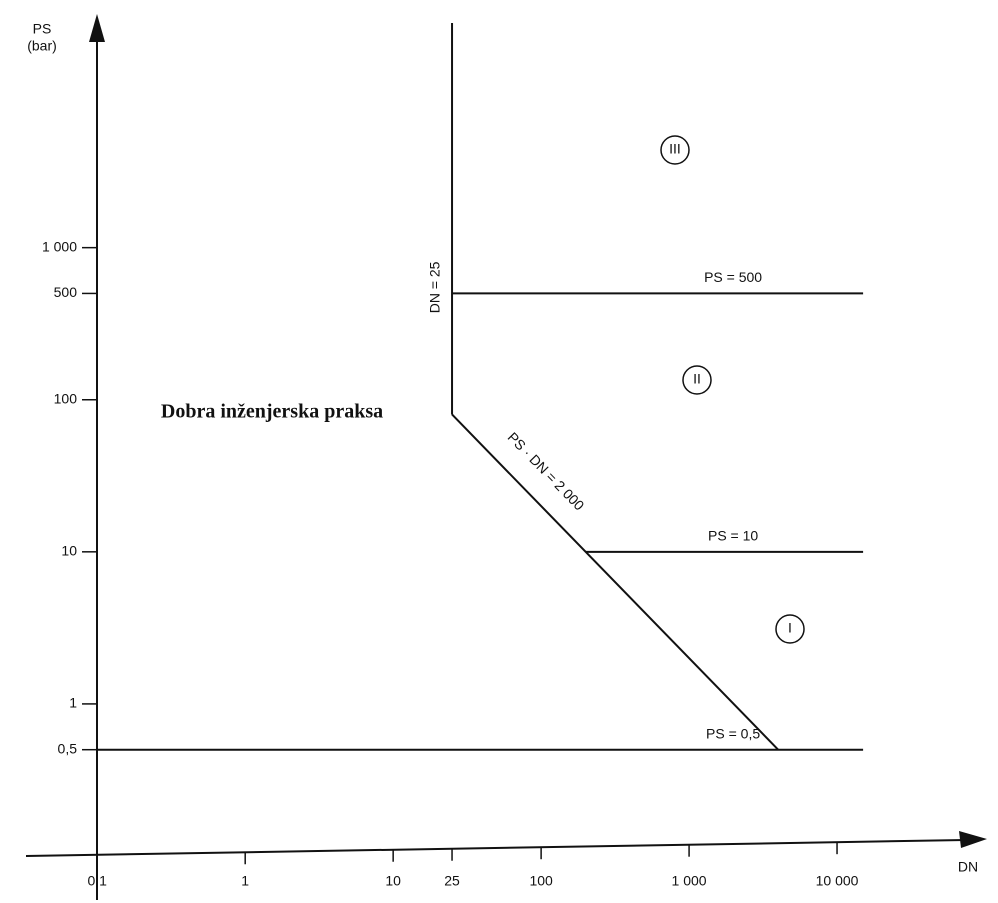  What do you see at coordinates (615, 582) in the screenshot?
I see `boundary-line` at bounding box center [615, 582].